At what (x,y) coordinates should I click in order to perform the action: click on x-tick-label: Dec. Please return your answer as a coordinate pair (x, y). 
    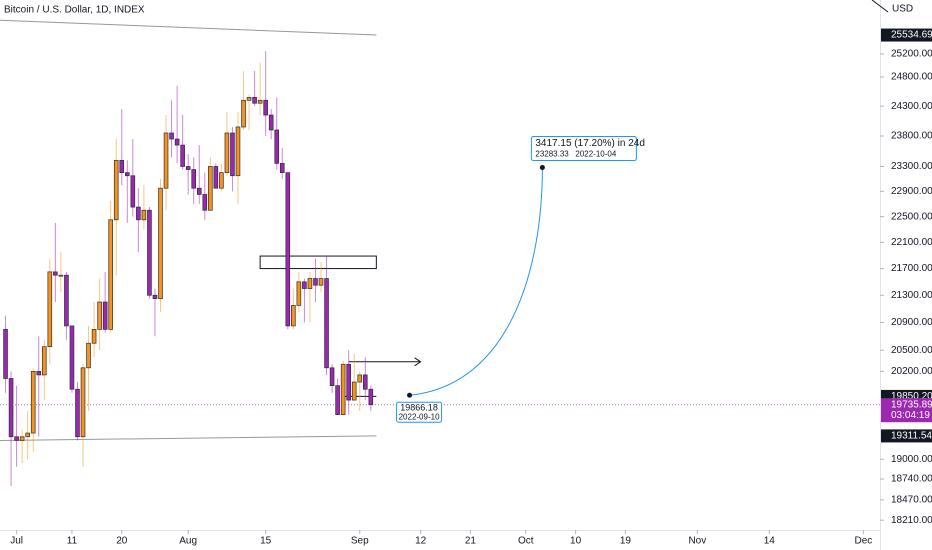
    Looking at the image, I should click on (863, 541).